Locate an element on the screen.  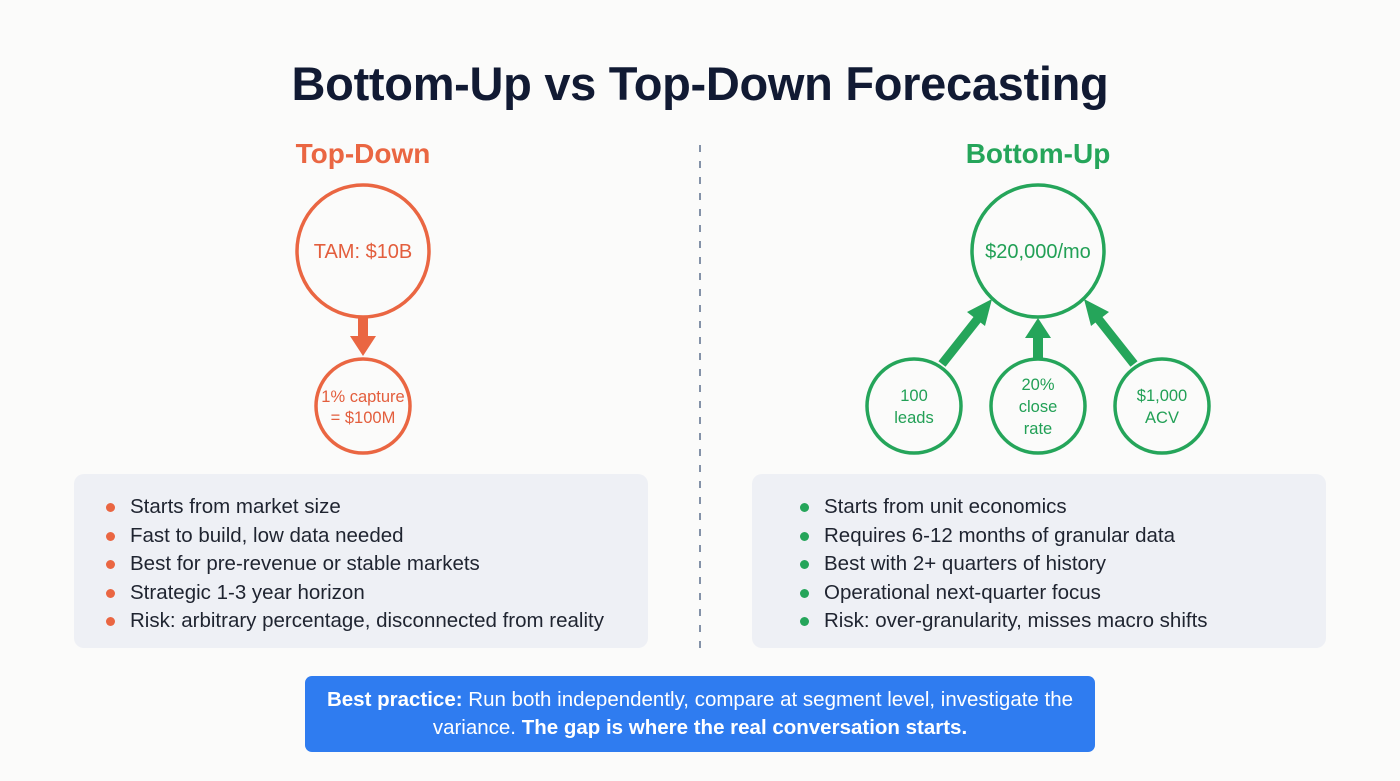
list-item: Best with 2+ quarters of history is located at coordinates (1063, 564).